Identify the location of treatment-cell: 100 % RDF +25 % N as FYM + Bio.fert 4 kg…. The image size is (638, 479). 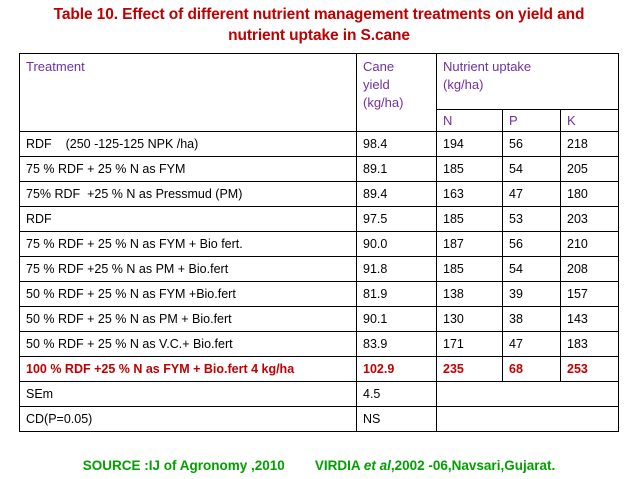
(188, 369).